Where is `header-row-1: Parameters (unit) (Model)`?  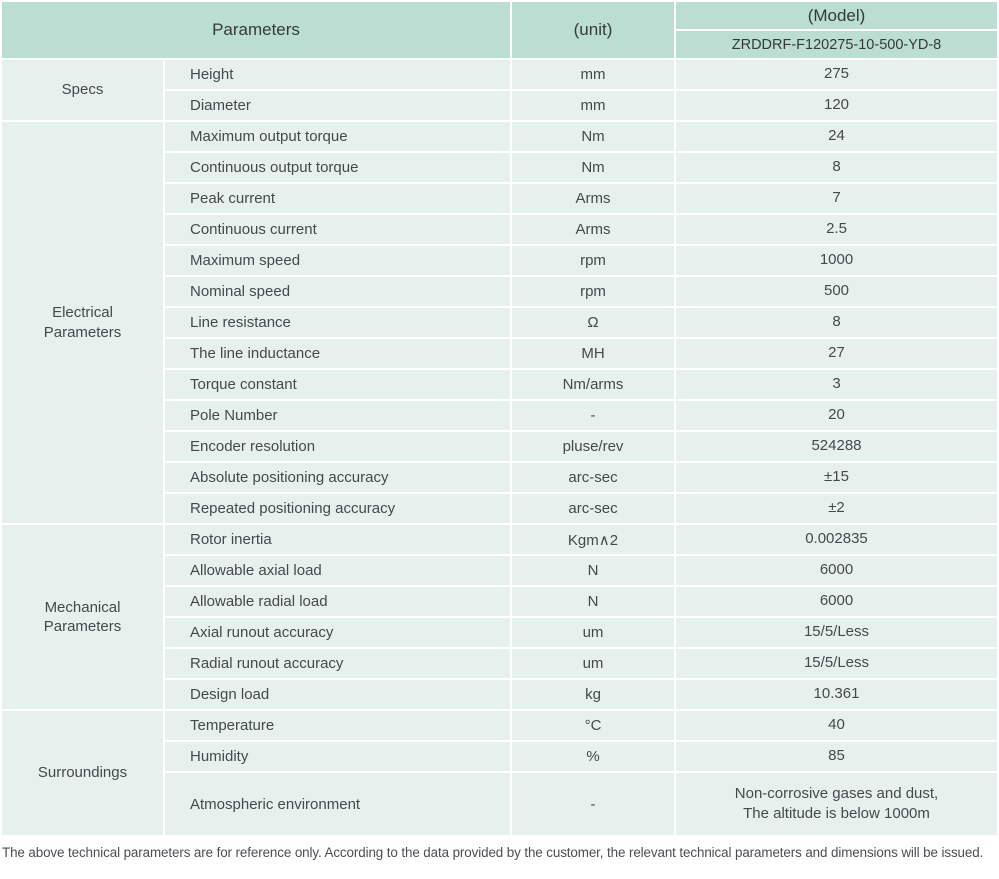 header-row-1: Parameters (unit) (Model) is located at coordinates (499, 30).